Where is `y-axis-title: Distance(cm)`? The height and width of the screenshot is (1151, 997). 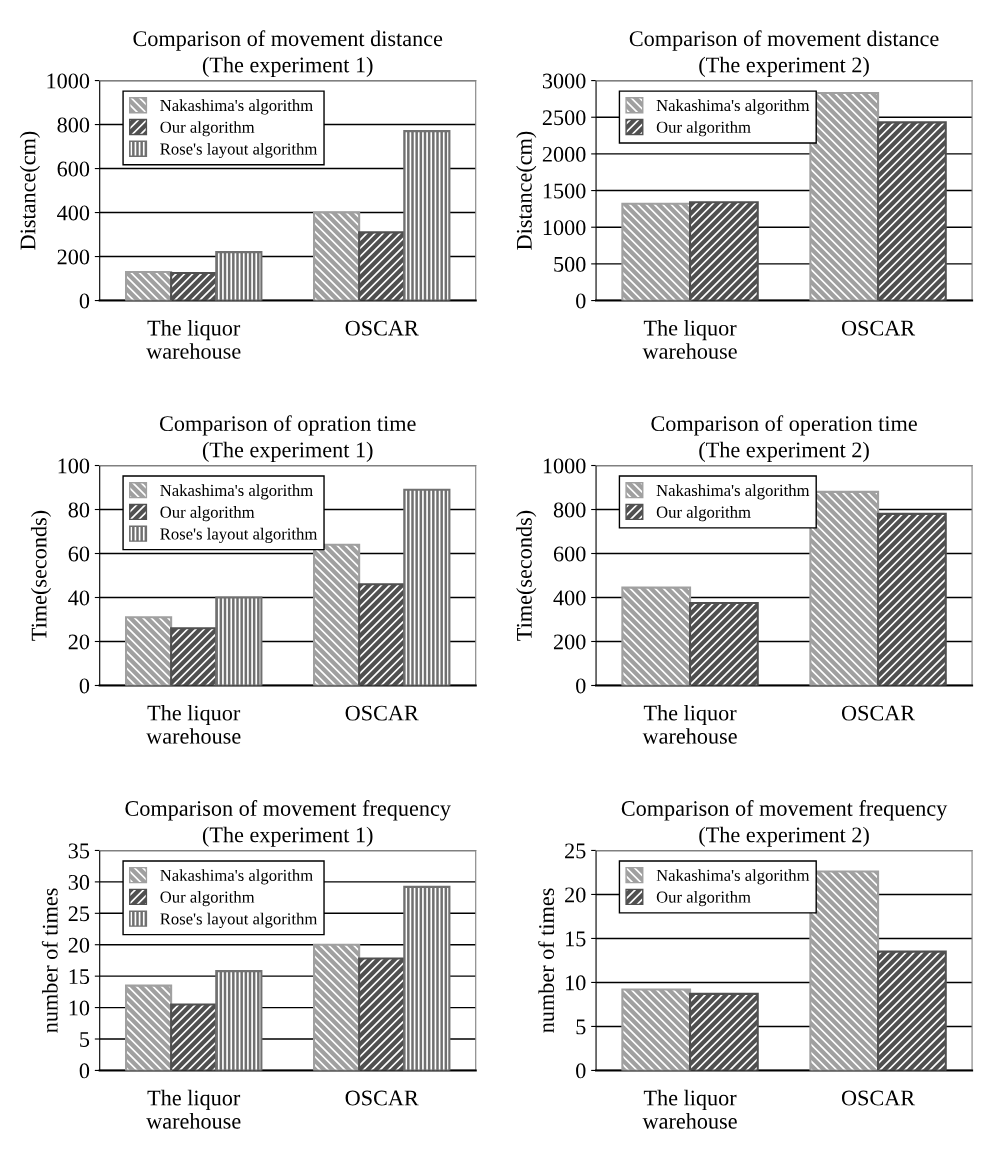
y-axis-title: Distance(cm) is located at coordinates (29, 190).